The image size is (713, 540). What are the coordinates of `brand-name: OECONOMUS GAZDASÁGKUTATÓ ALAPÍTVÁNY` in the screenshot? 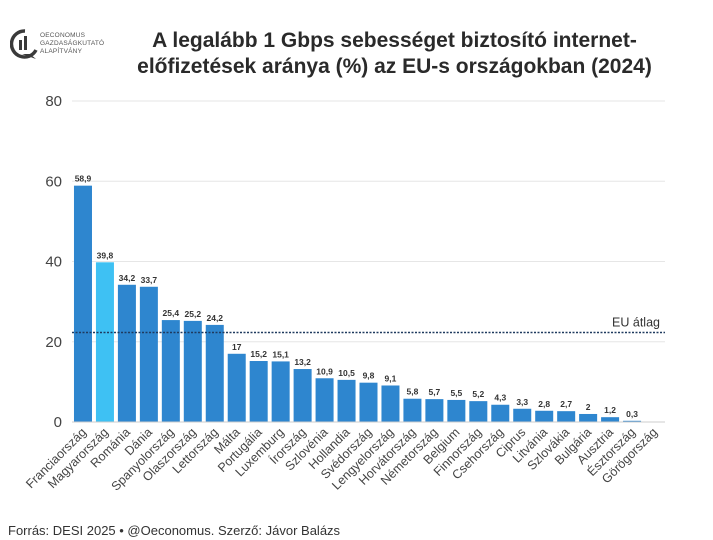 It's located at (72, 44).